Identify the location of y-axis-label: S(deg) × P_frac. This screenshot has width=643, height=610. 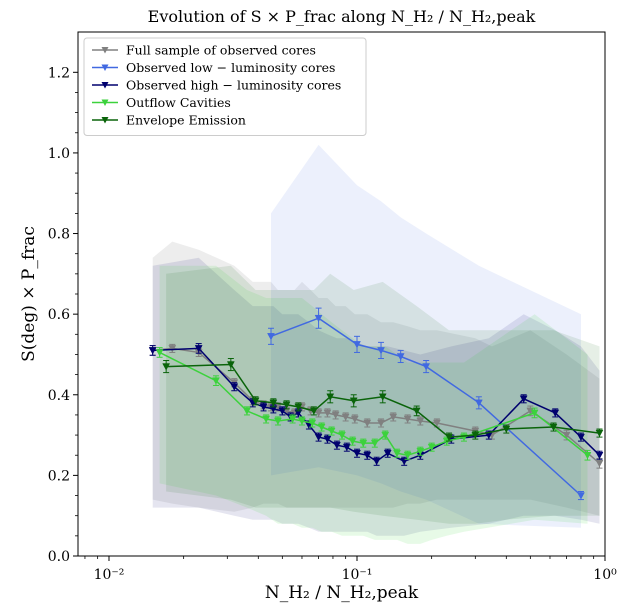
(29, 294).